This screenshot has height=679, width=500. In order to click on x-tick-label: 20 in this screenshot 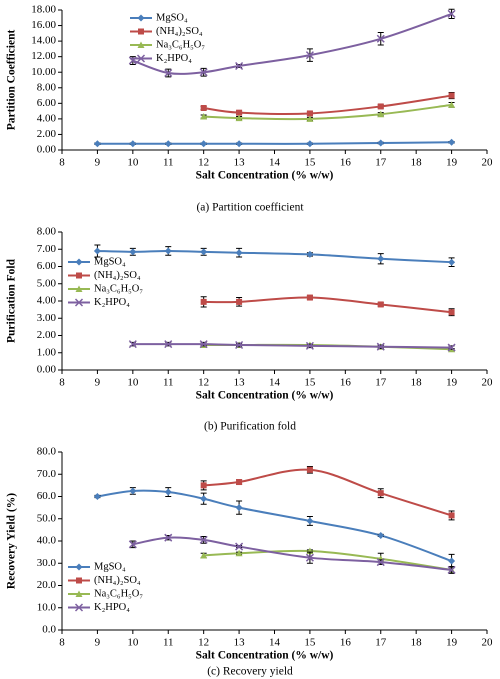, I will do `click(488, 383)`.